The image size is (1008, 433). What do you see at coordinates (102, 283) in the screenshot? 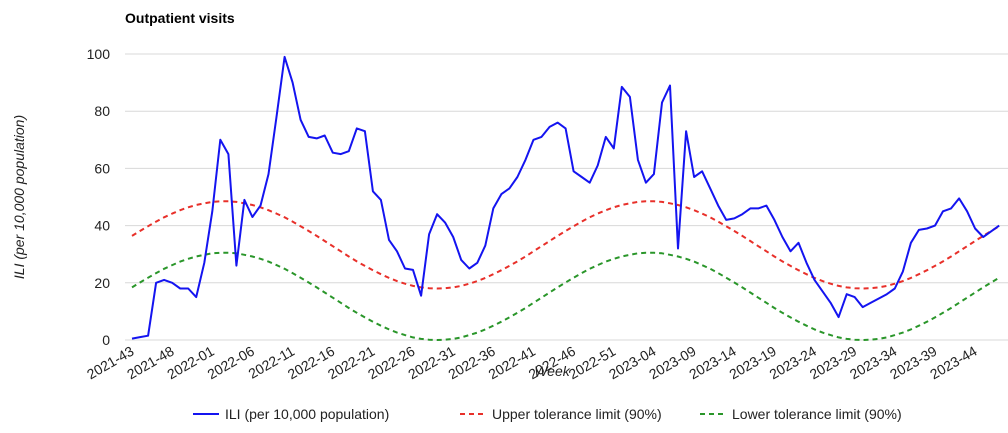
I see `y-tick-label: 20` at bounding box center [102, 283].